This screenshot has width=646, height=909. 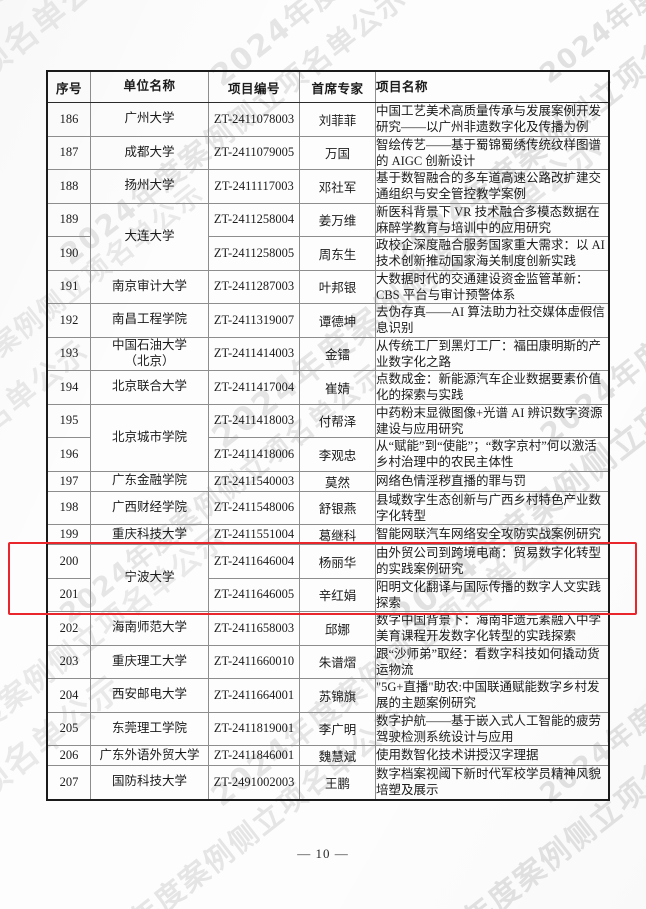 I want to click on cell-chief-expert: 周东生, so click(x=337, y=253).